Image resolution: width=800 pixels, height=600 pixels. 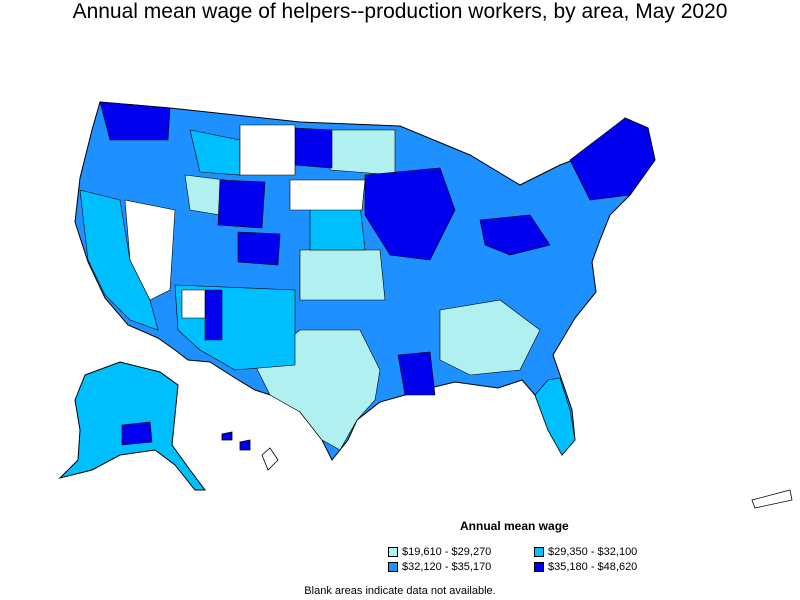 What do you see at coordinates (772, 499) in the screenshot?
I see `puerto-rico-outline` at bounding box center [772, 499].